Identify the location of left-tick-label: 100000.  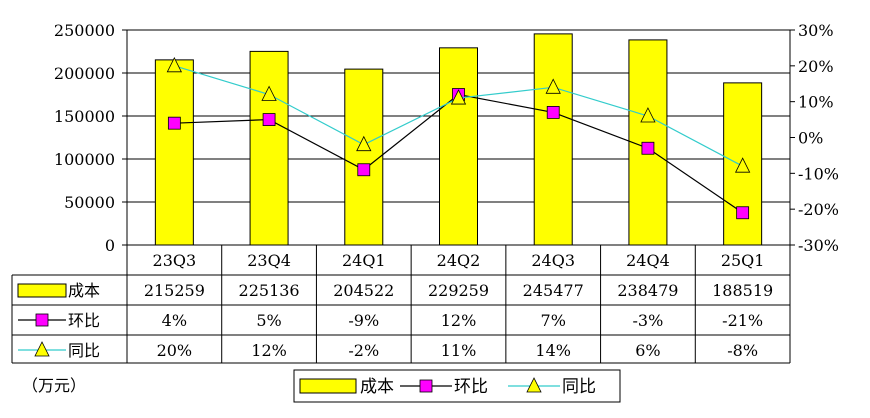
(84, 159).